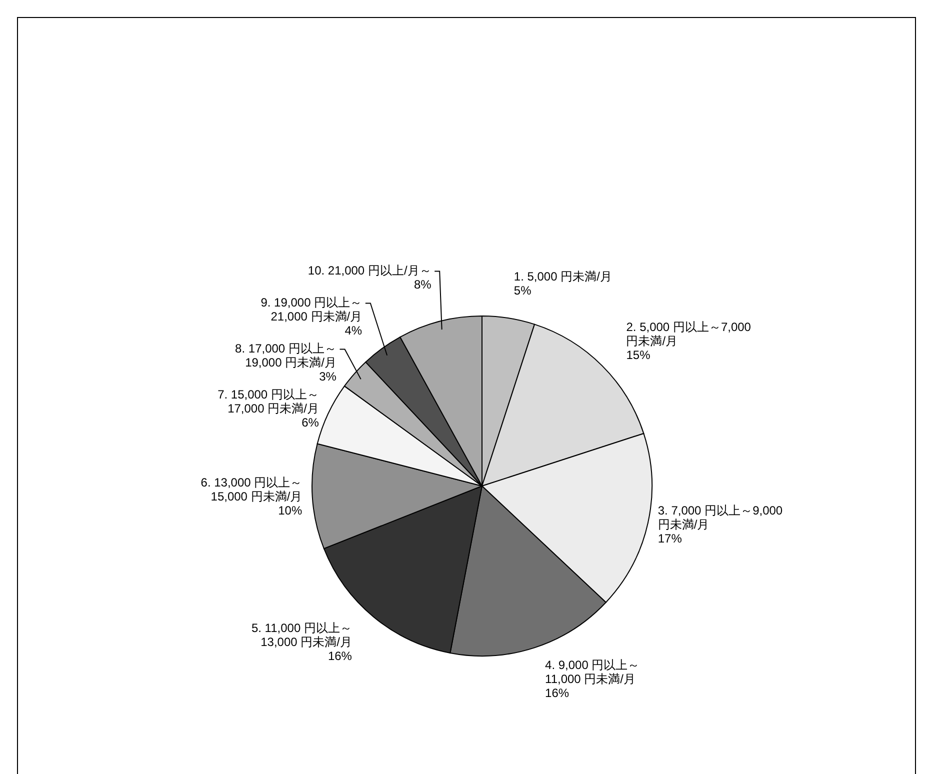 The width and height of the screenshot is (933, 774). What do you see at coordinates (720, 517) in the screenshot?
I see `slice-label: 3. 7,000 円以上～9,000 円未満/月` at bounding box center [720, 517].